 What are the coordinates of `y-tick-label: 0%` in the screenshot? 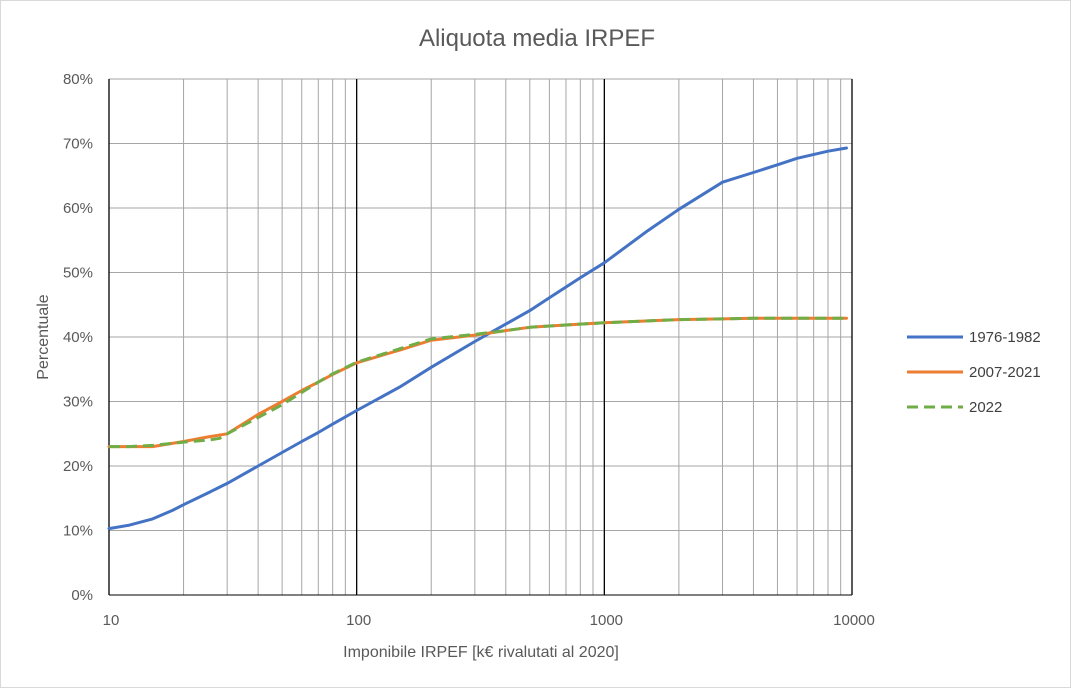 It's located at (82, 595).